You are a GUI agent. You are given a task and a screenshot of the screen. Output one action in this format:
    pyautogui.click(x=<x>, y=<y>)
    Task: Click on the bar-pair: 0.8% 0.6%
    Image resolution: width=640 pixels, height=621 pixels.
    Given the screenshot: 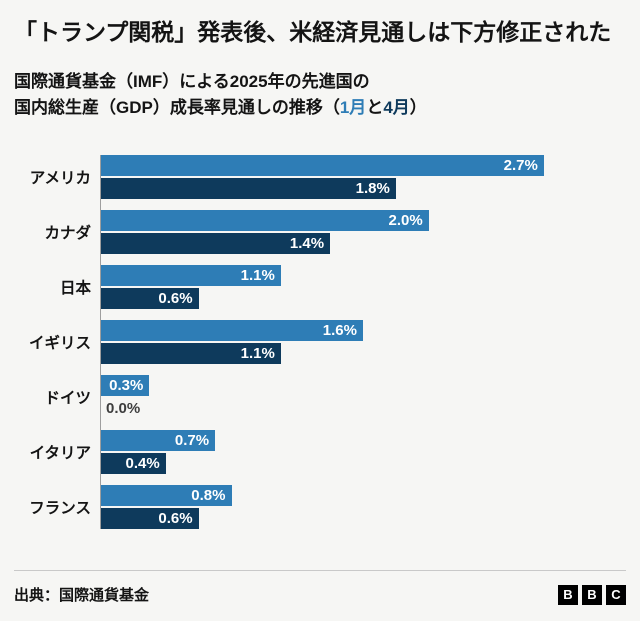 What is the action you would take?
    pyautogui.click(x=363, y=507)
    